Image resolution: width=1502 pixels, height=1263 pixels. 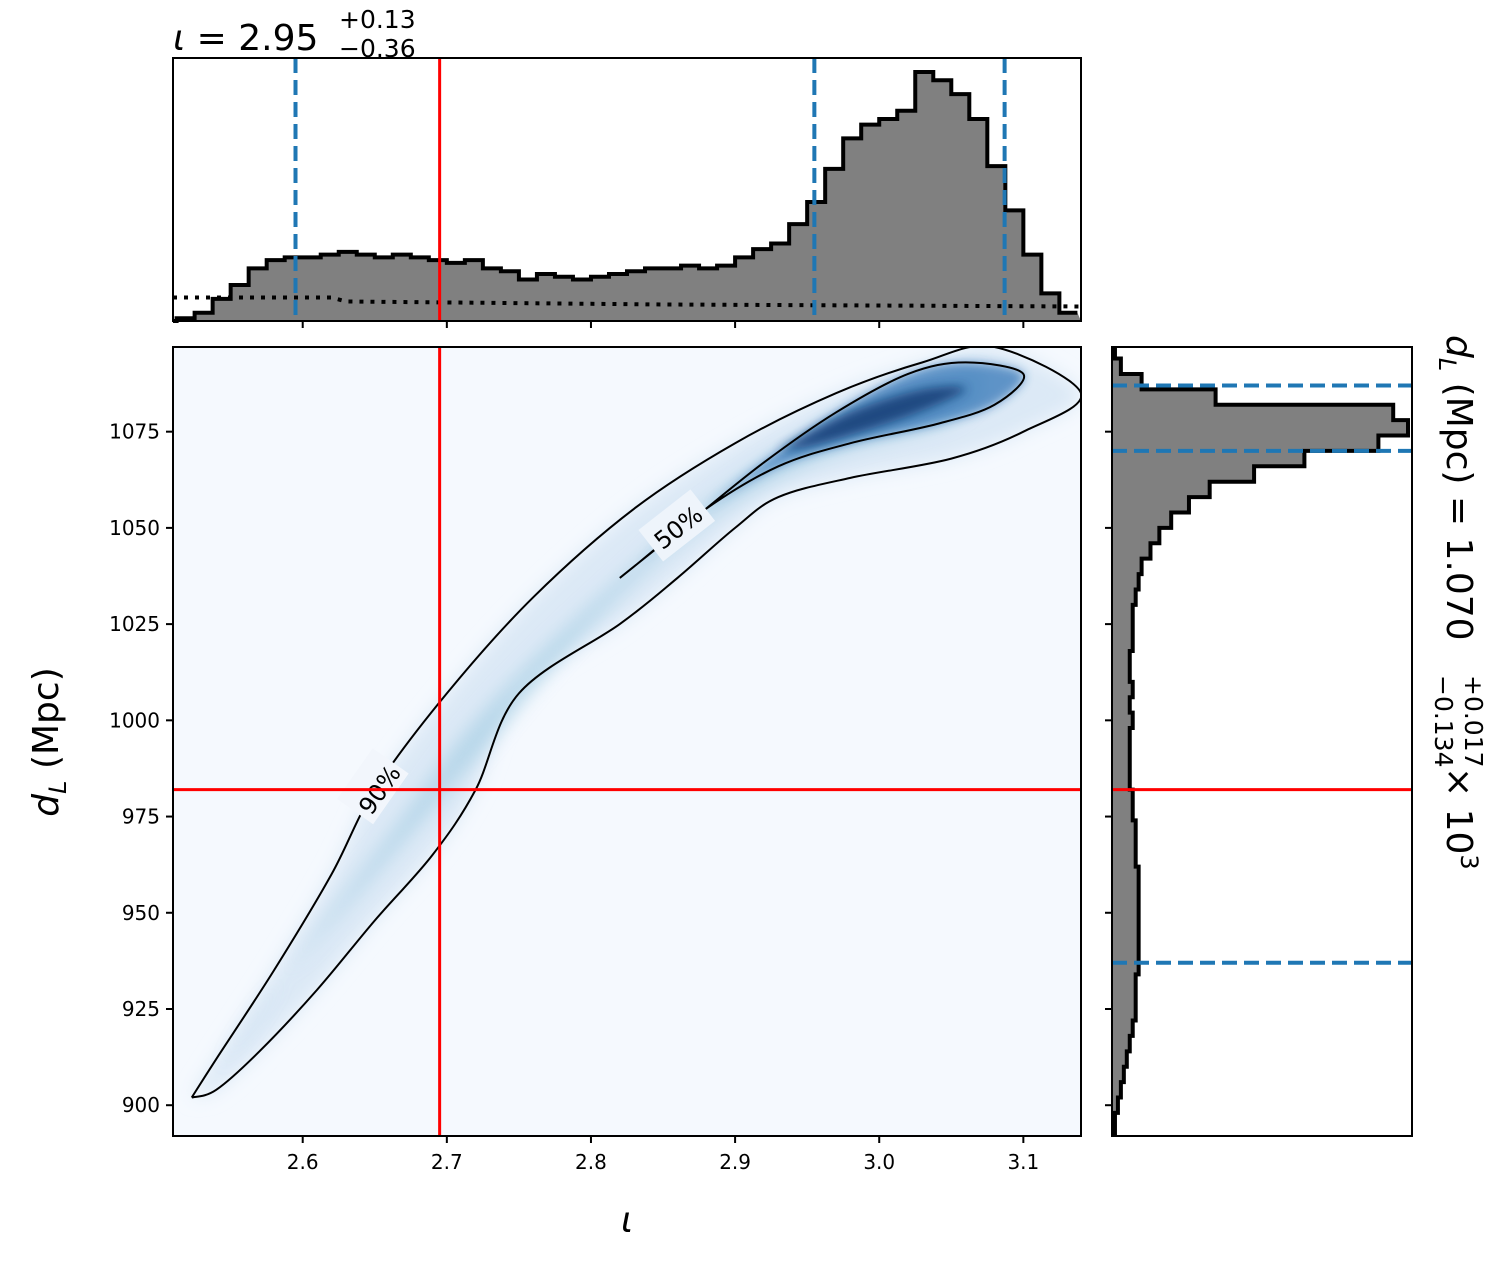 I want to click on dL-title-plus: +0.017, so click(x=1473, y=721).